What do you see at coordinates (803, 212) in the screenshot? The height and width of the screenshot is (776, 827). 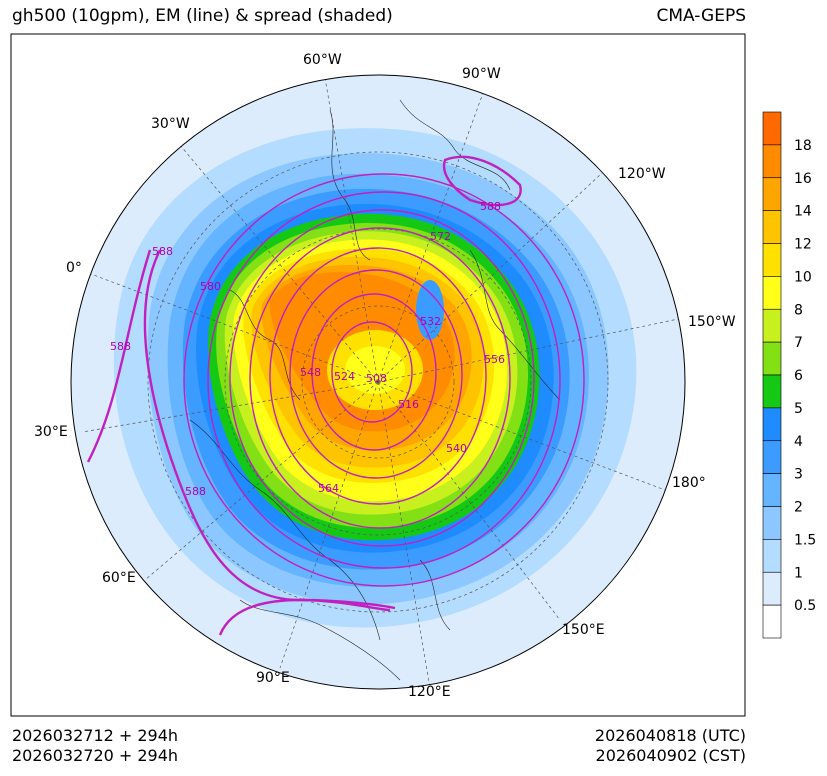 I see `colorbar-label: 14` at bounding box center [803, 212].